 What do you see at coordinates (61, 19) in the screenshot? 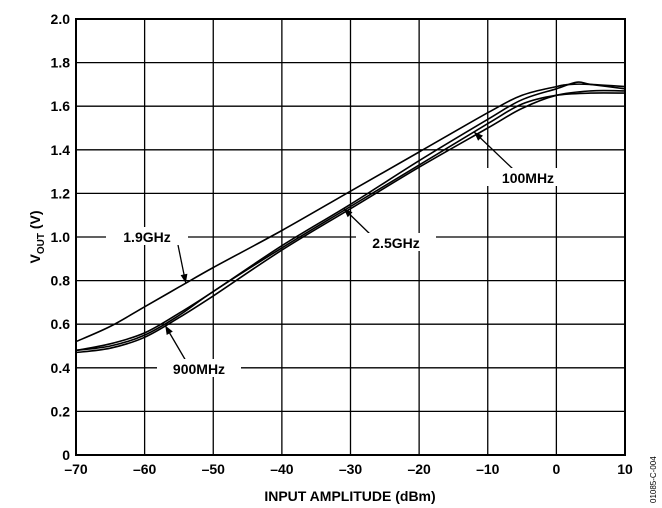
I see `y-tick-label: 2.0` at bounding box center [61, 19].